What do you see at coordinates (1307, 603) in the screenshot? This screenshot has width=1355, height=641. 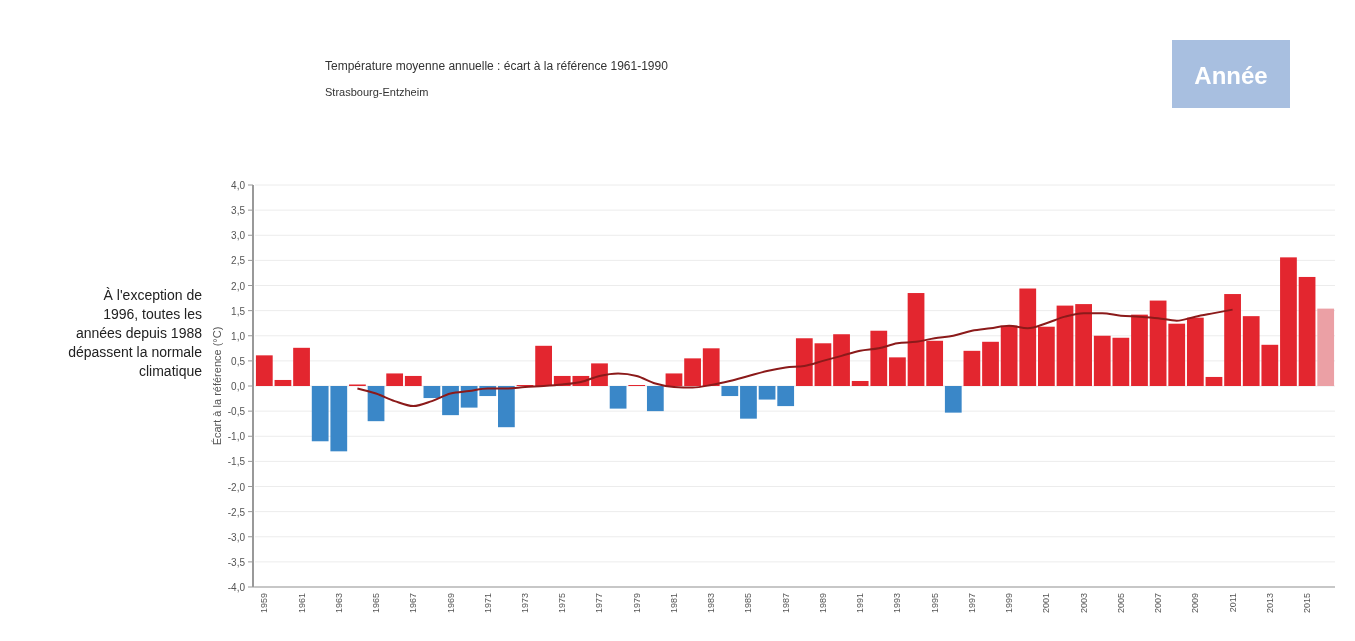 I see `x-tick-label: 2015` at bounding box center [1307, 603].